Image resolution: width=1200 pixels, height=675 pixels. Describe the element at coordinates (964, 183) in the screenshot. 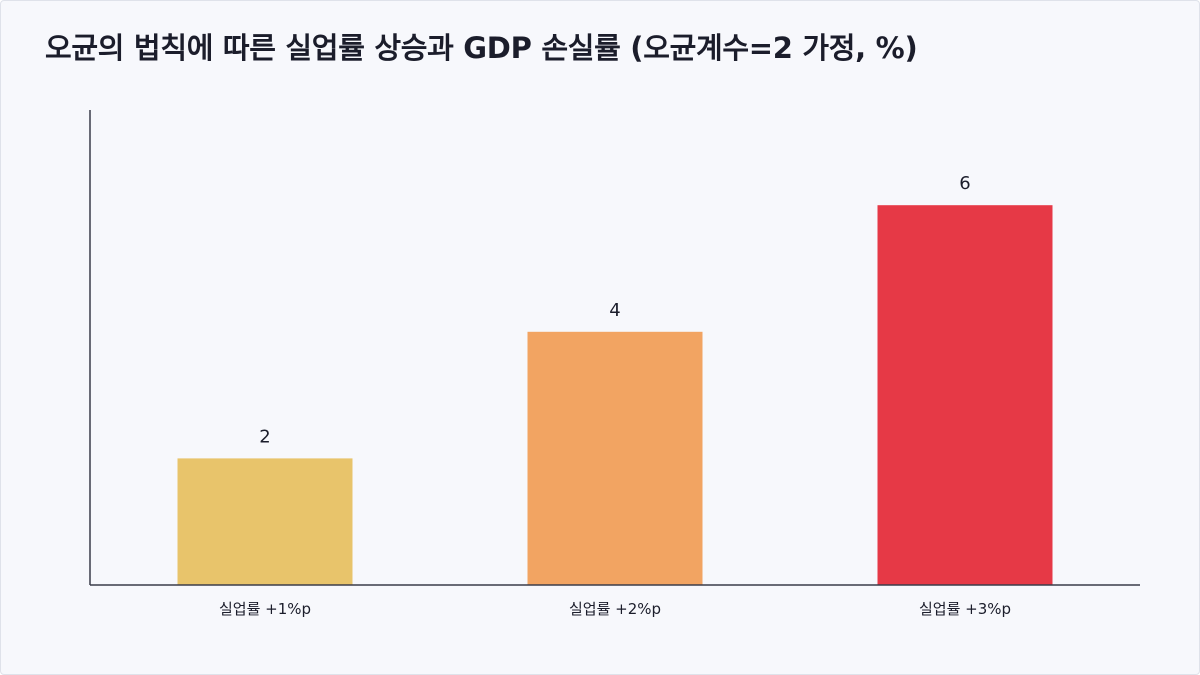

I see `bar-value-label: 6` at that location.